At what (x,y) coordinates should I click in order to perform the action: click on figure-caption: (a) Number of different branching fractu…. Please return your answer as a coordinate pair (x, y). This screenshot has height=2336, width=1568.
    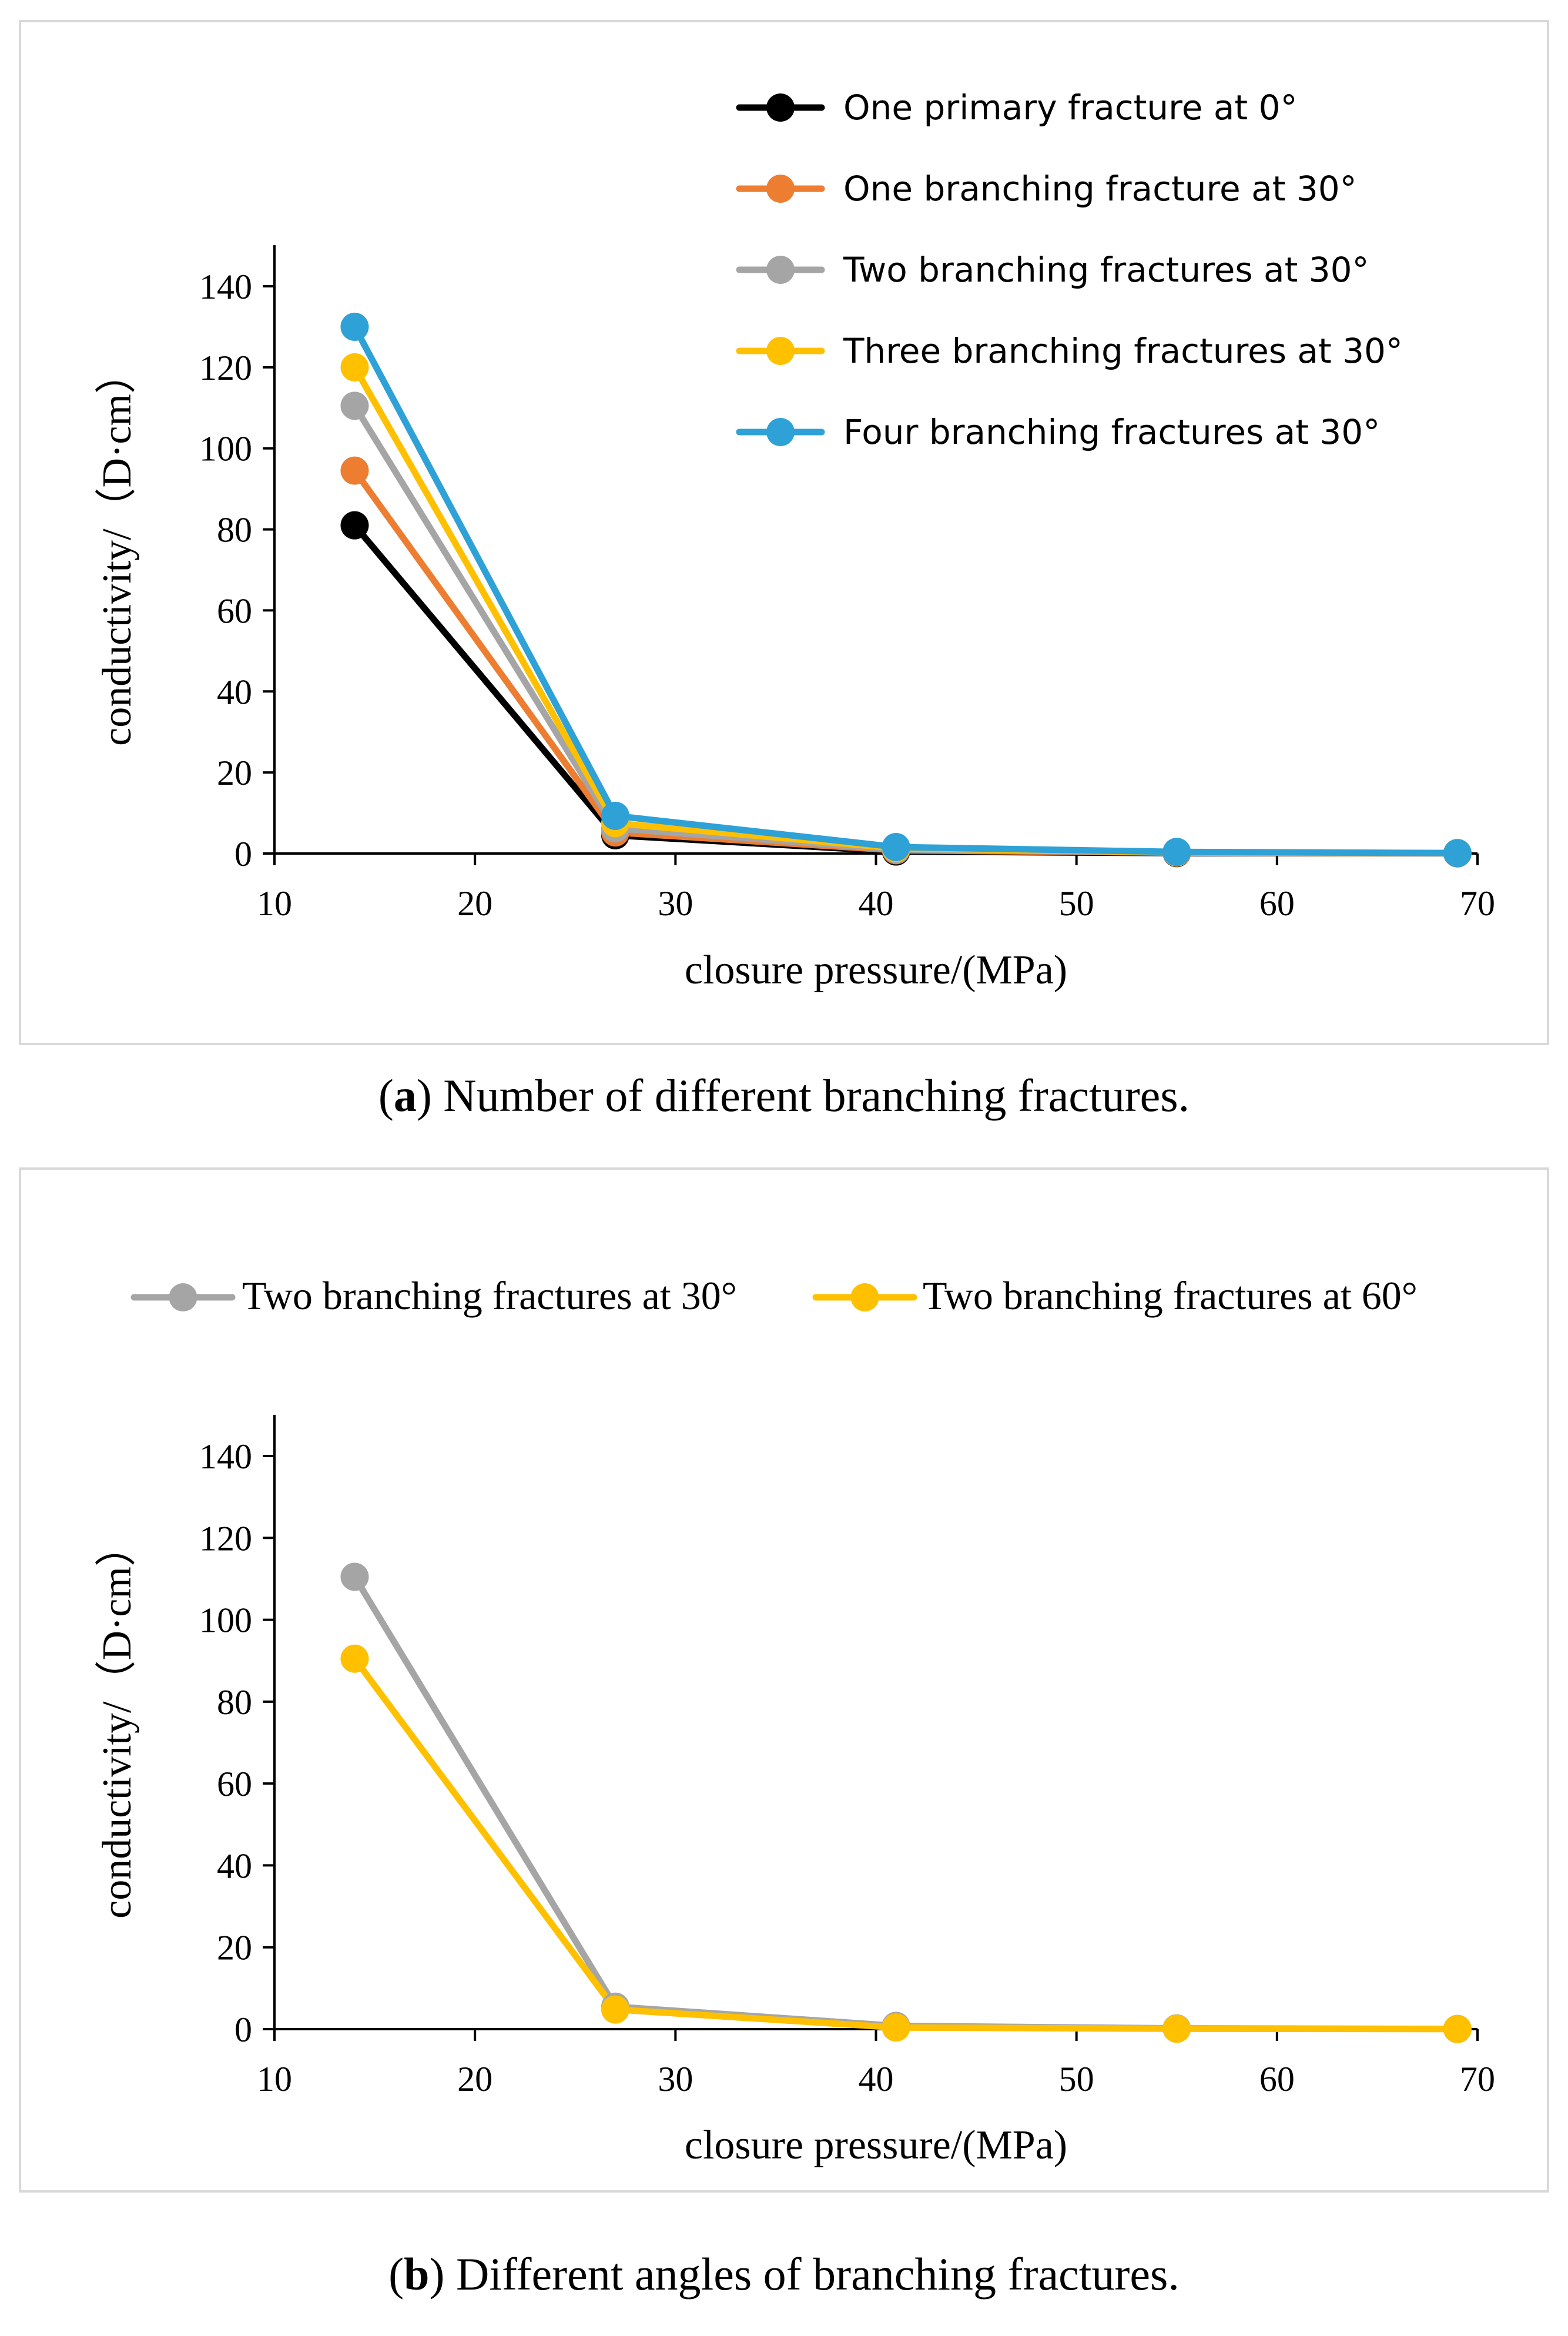
    Looking at the image, I should click on (784, 1095).